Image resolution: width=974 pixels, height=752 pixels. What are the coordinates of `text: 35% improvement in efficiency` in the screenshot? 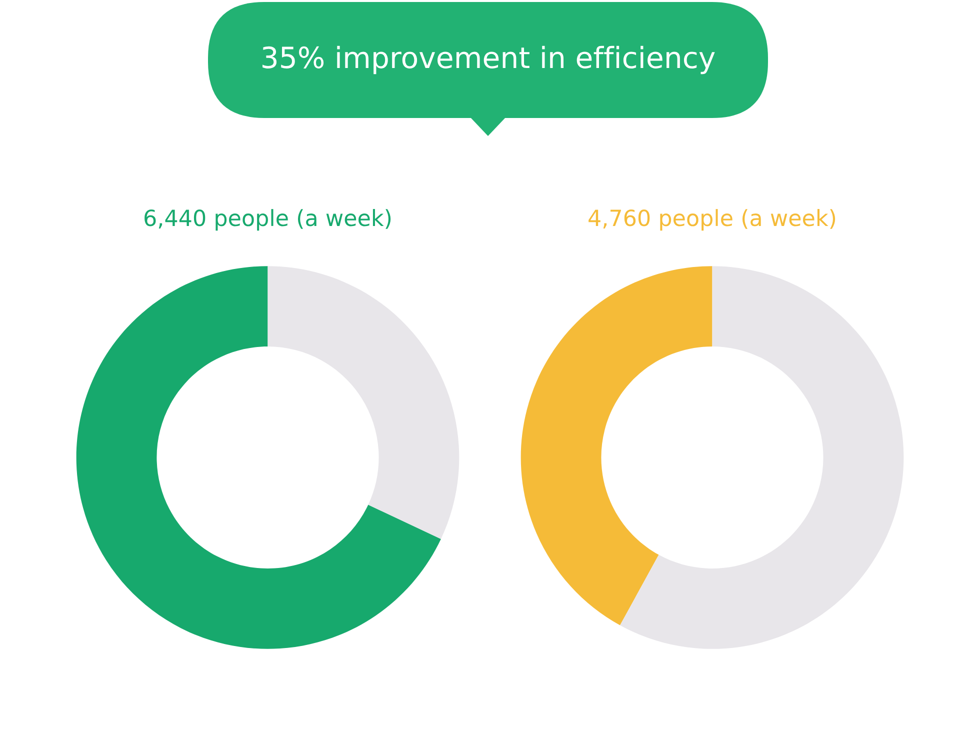 It's located at (488, 60).